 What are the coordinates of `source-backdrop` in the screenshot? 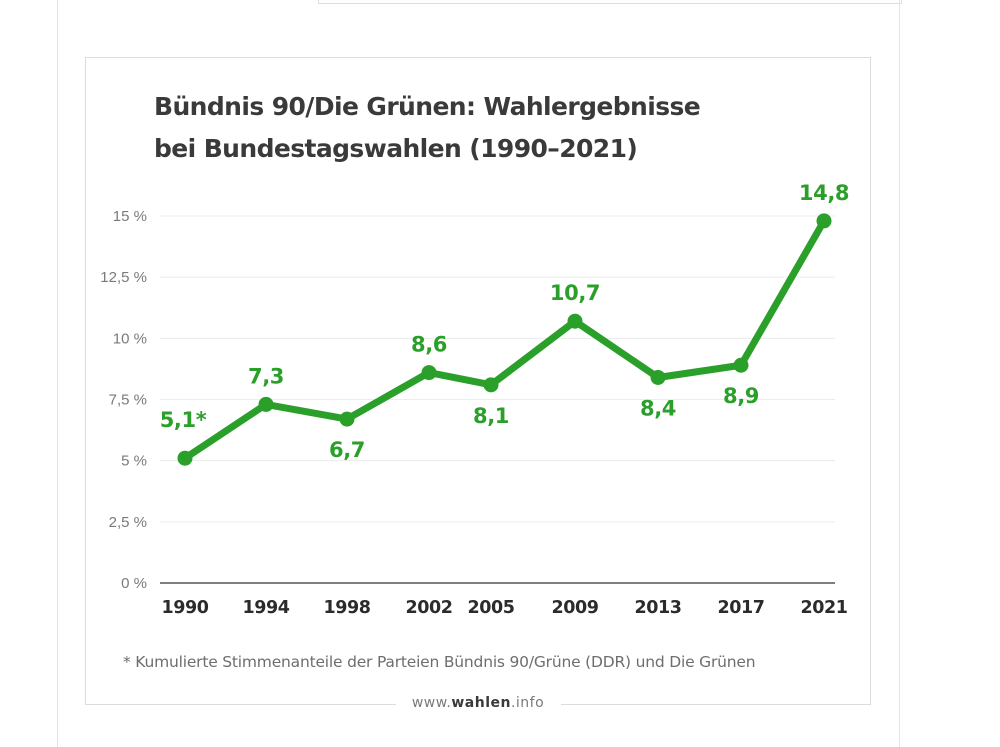 It's located at (478, 702).